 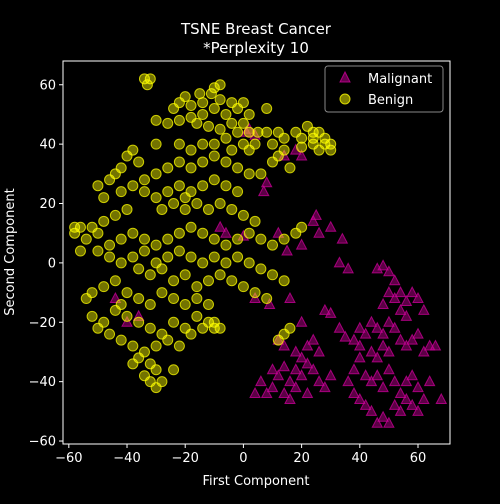 What do you see at coordinates (400, 79) in the screenshot?
I see `legend-malignant-label: Malignant` at bounding box center [400, 79].